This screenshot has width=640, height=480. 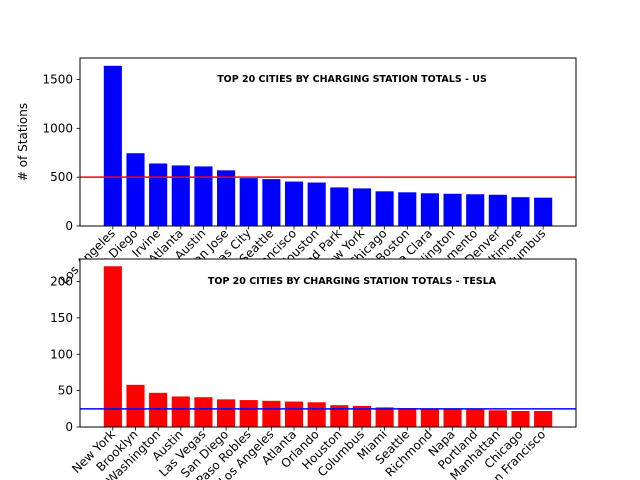 What do you see at coordinates (61, 318) in the screenshot?
I see `tesla-y-tick-label: 150` at bounding box center [61, 318].